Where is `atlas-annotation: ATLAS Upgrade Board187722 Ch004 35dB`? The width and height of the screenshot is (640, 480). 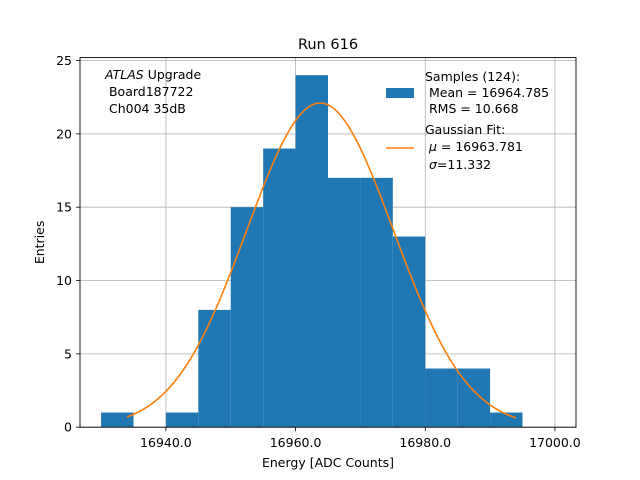
atlas-annotation: ATLAS Upgrade Board187722 Ch004 35dB is located at coordinates (152, 91).